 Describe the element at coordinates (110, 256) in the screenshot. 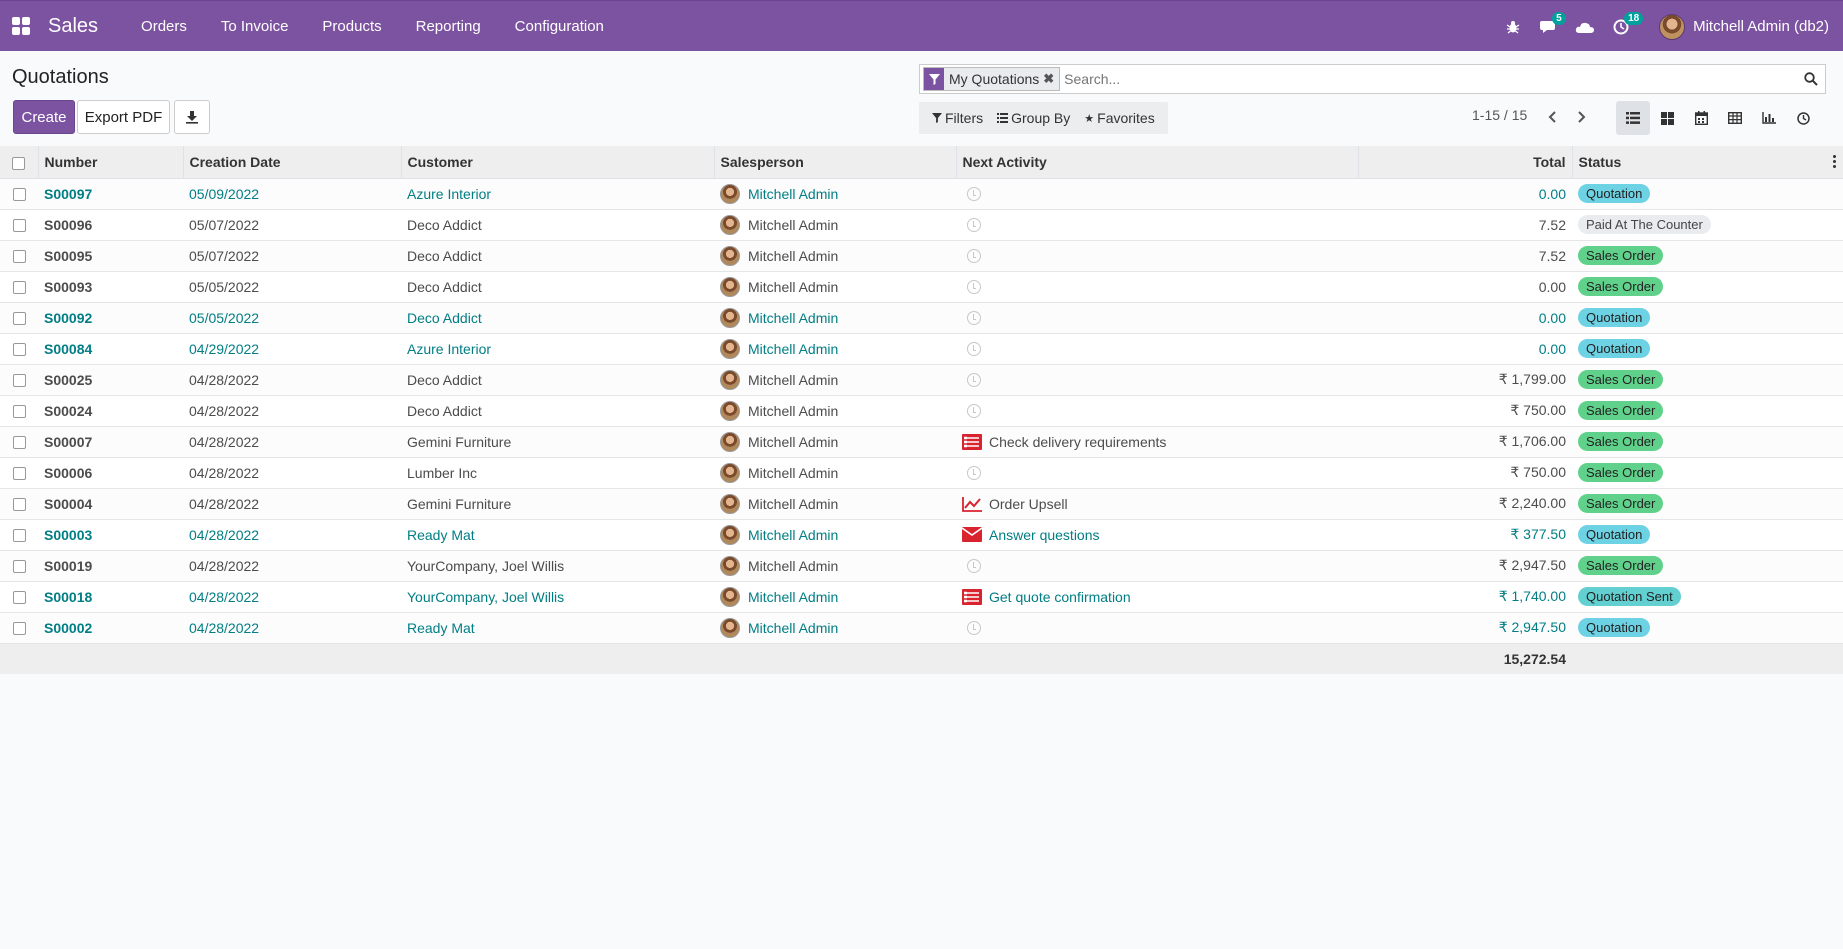

I see `quotation-number: S00095` at that location.